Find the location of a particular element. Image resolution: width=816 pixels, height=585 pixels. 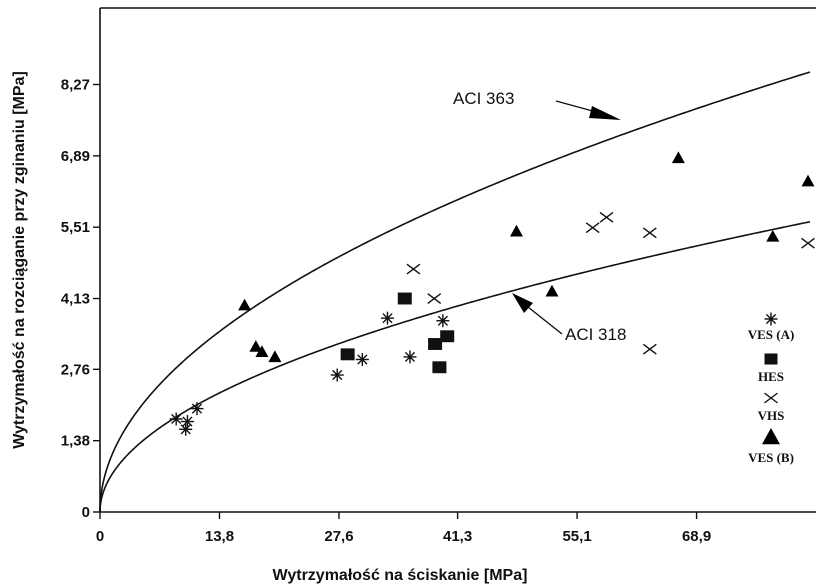

legend-marker-square is located at coordinates (771, 359).